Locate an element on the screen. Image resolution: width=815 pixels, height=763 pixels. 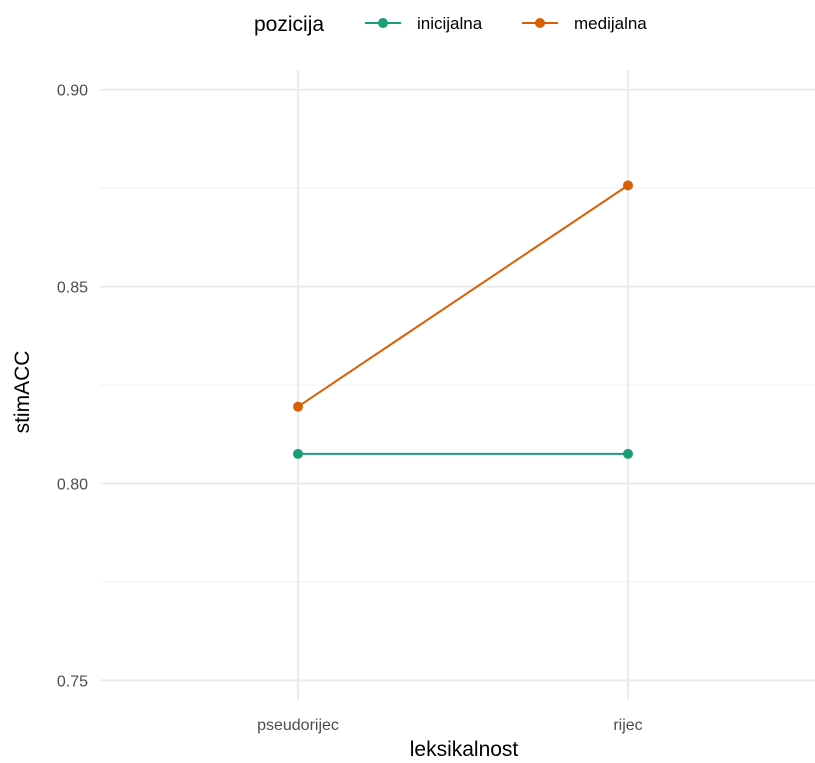
legend-title: pozicija is located at coordinates (289, 24).